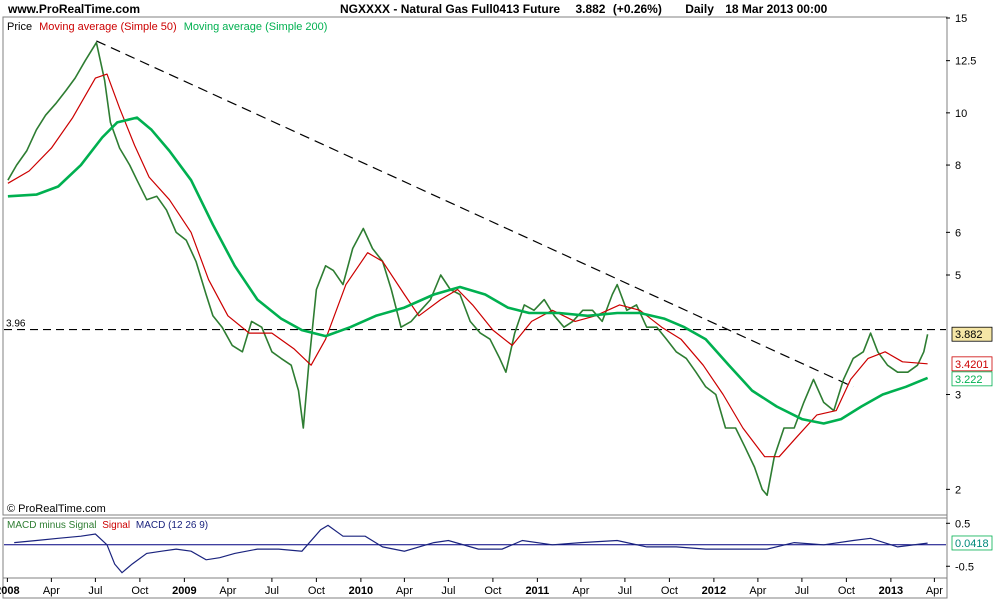 The image size is (1000, 605). Describe the element at coordinates (56, 509) in the screenshot. I see `watermark: © ProRealTime.com` at that location.